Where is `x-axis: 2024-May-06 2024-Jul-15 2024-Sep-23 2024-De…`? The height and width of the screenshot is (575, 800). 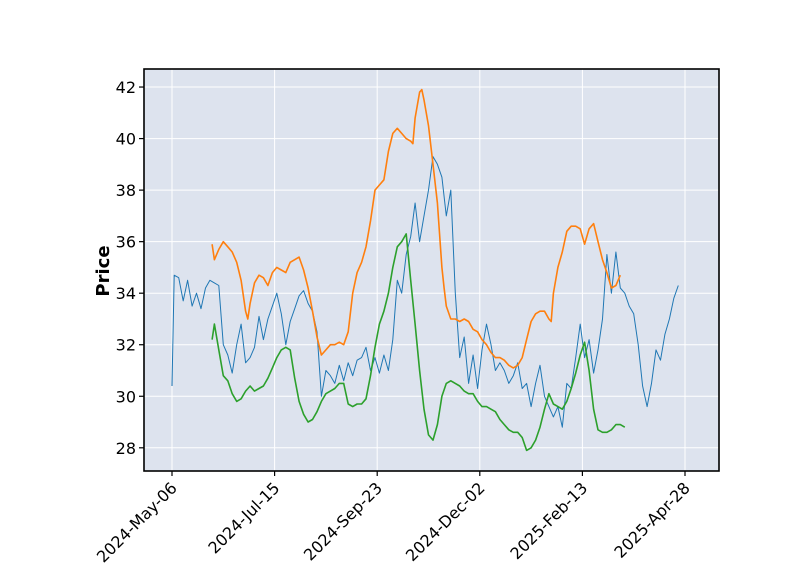
x-axis: 2024-May-06 2024-Jul-15 2024-Sep-23 2024-De… is located at coordinates (393, 518).